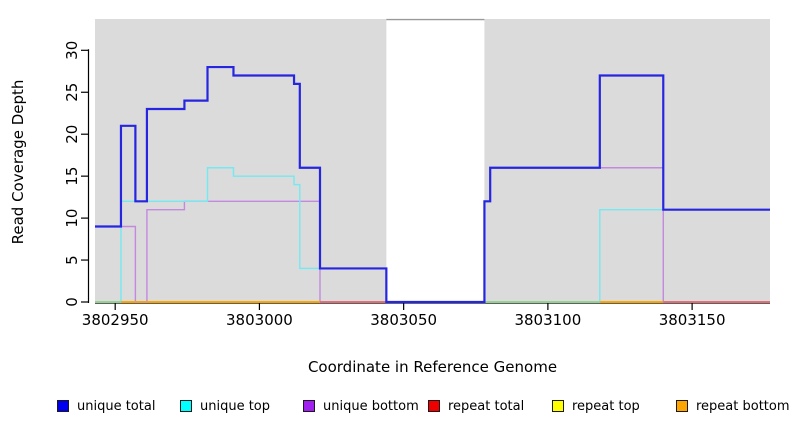 The width and height of the screenshot is (792, 432). What do you see at coordinates (371, 406) in the screenshot?
I see `legend-label: unique bottom` at bounding box center [371, 406].